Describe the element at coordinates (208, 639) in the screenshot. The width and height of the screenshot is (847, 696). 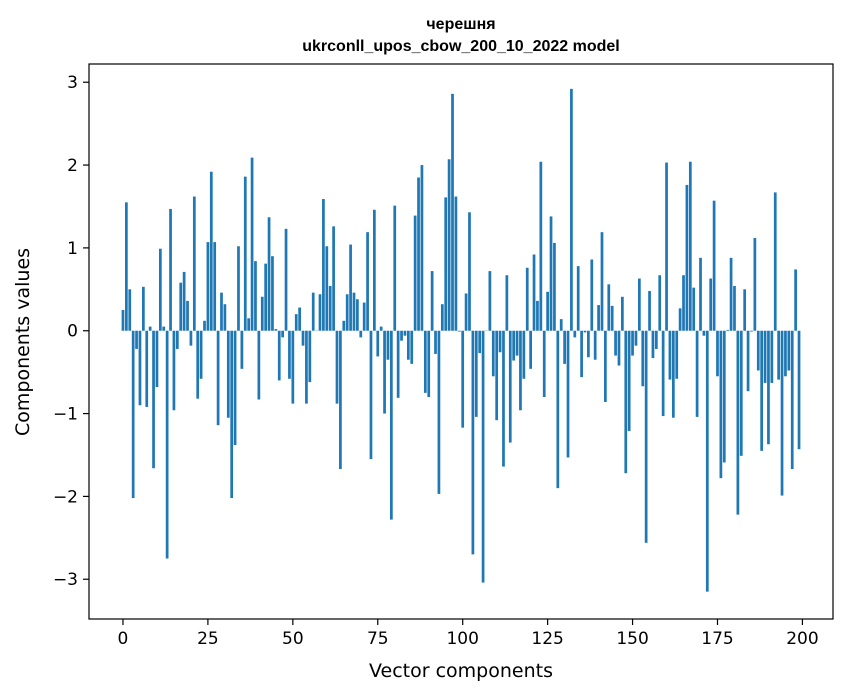
I see `x-tick-label: 25` at that location.